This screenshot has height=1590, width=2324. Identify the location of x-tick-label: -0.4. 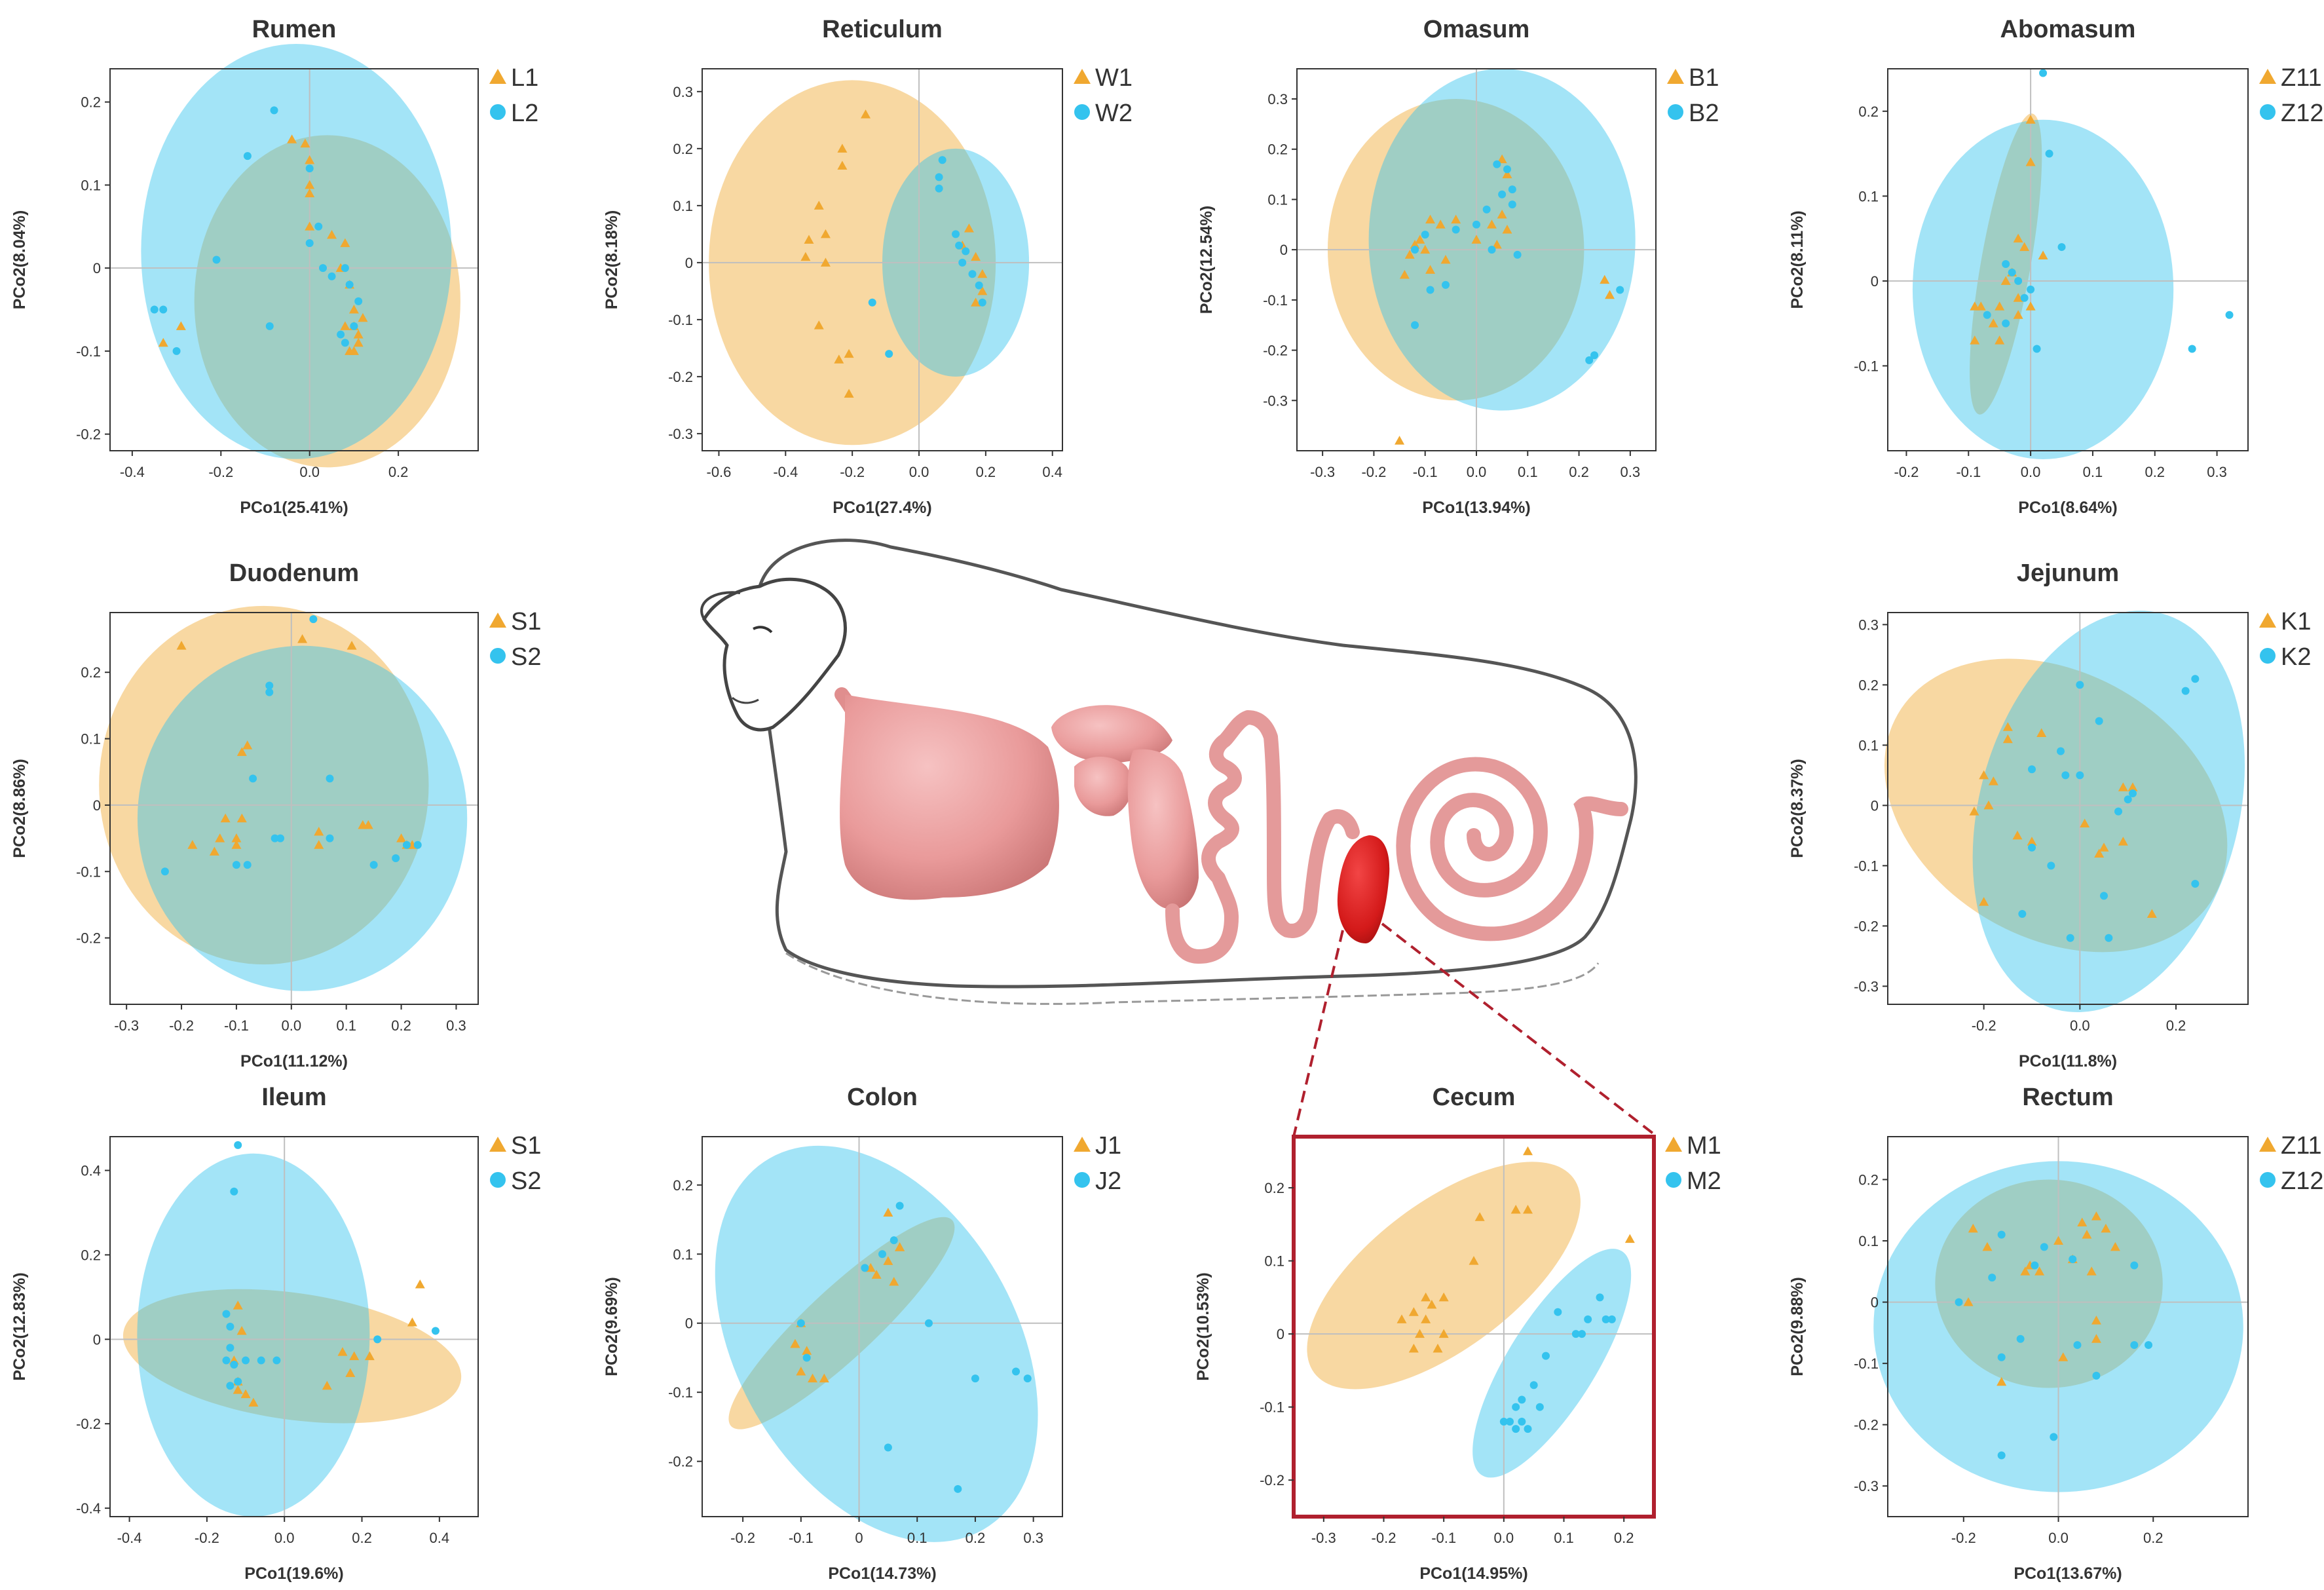
(132, 472).